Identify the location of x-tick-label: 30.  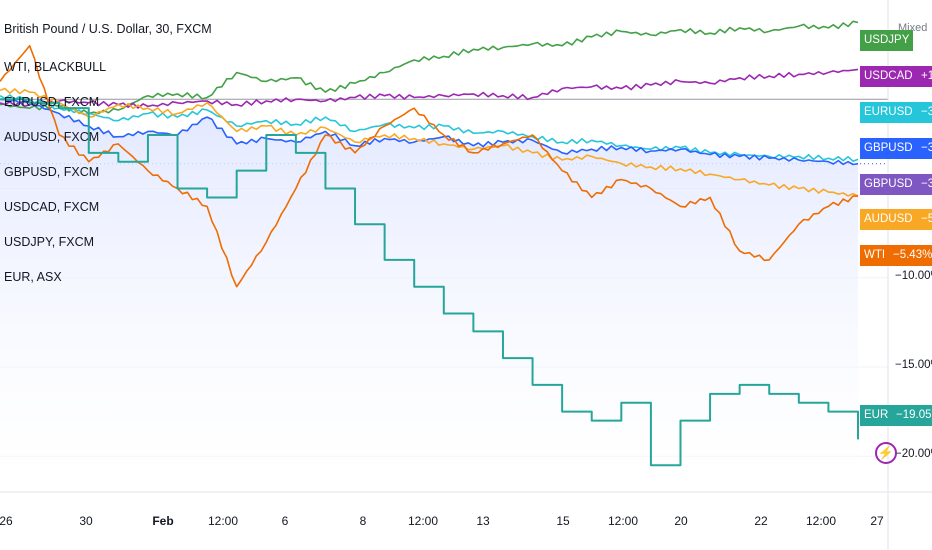
(86, 521).